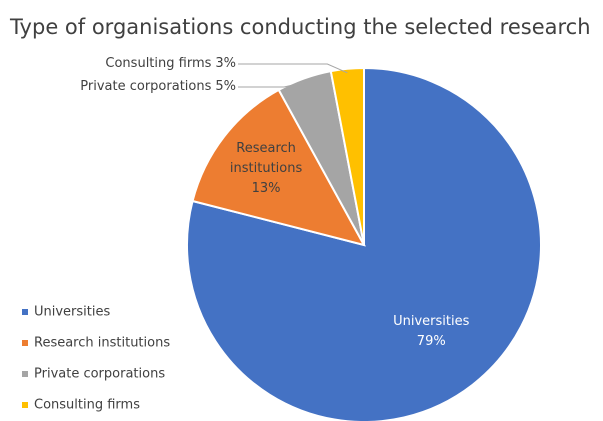 The image size is (603, 421). I want to click on data-label-value: 79%, so click(431, 341).